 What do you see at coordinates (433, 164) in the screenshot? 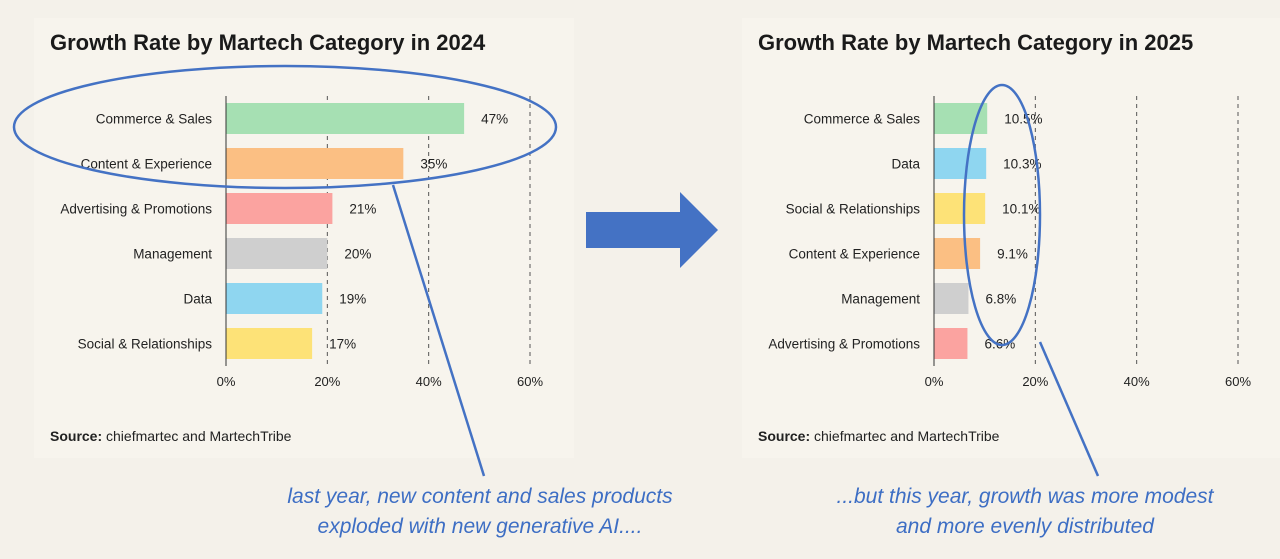
I see `data-label: 35%` at bounding box center [433, 164].